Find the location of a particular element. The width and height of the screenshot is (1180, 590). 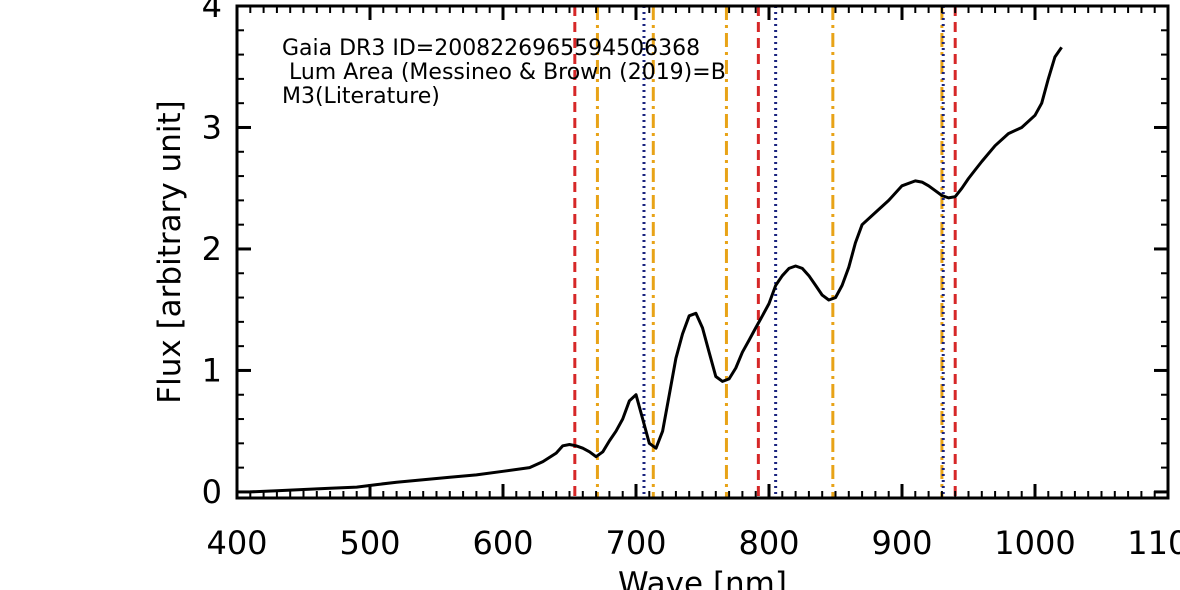

y-tick-label: 2 is located at coordinates (212, 249).